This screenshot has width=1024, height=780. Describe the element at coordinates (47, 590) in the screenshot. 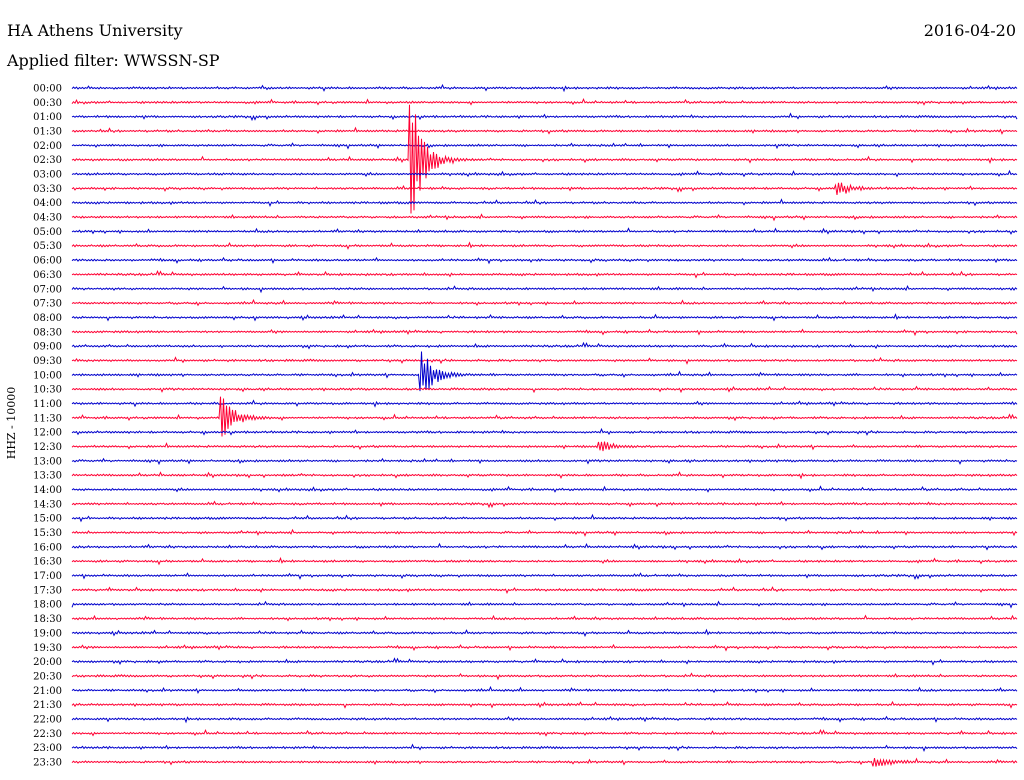

I see `trace-time-label: 17:30` at that location.